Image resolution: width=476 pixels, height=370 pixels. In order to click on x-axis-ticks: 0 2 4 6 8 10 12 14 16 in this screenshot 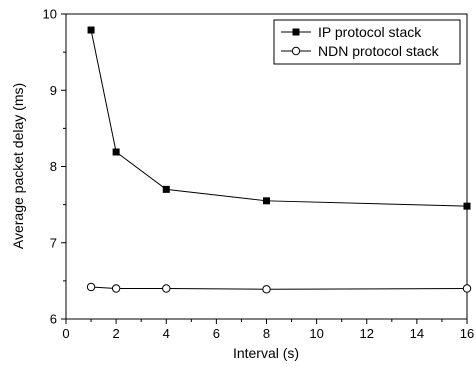, I will do `click(268, 330)`.